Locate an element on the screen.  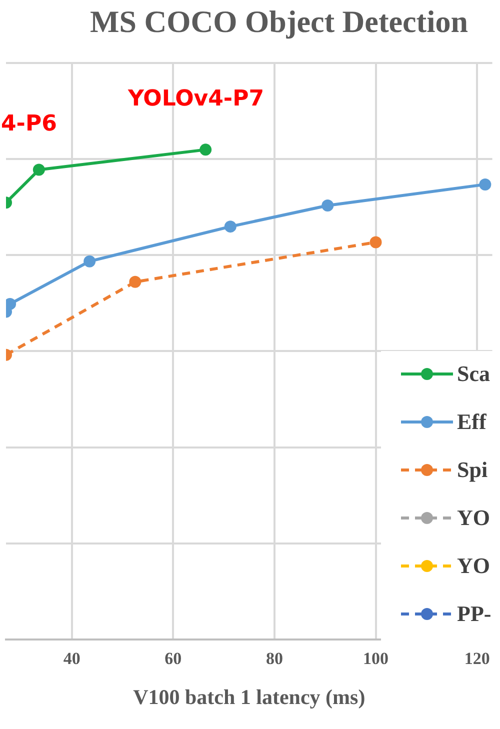
x-tick-label: 80 is located at coordinates (274, 658).